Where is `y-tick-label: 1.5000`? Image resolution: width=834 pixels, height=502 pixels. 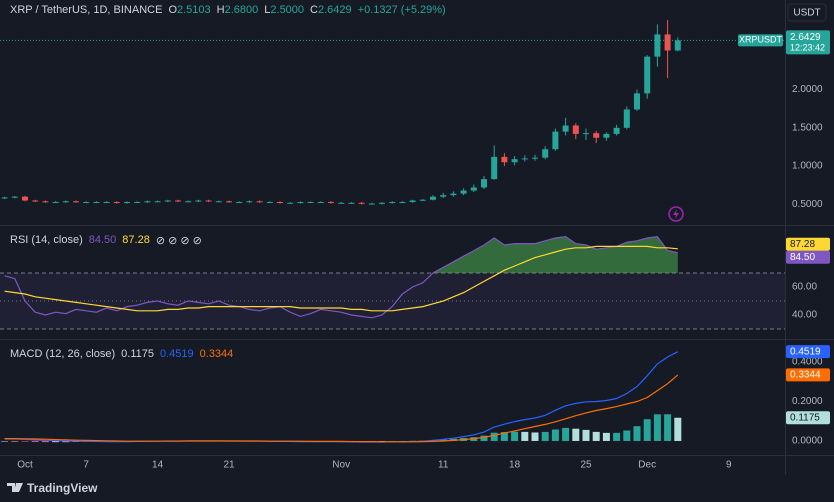
y-tick-label: 1.5000 is located at coordinates (807, 127).